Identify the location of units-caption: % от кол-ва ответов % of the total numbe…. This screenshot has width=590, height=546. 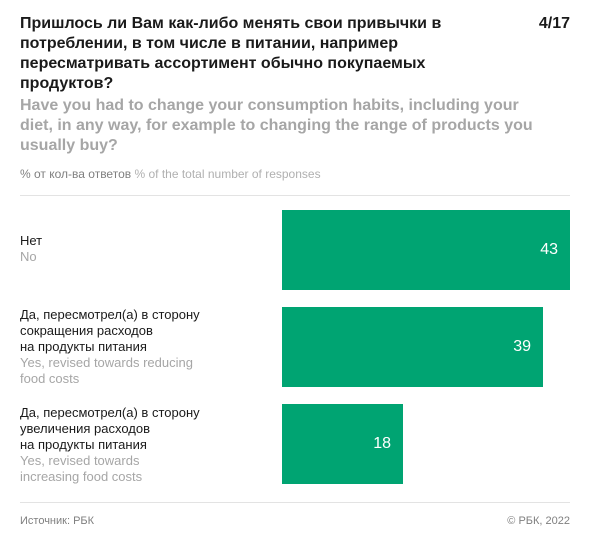
(170, 174).